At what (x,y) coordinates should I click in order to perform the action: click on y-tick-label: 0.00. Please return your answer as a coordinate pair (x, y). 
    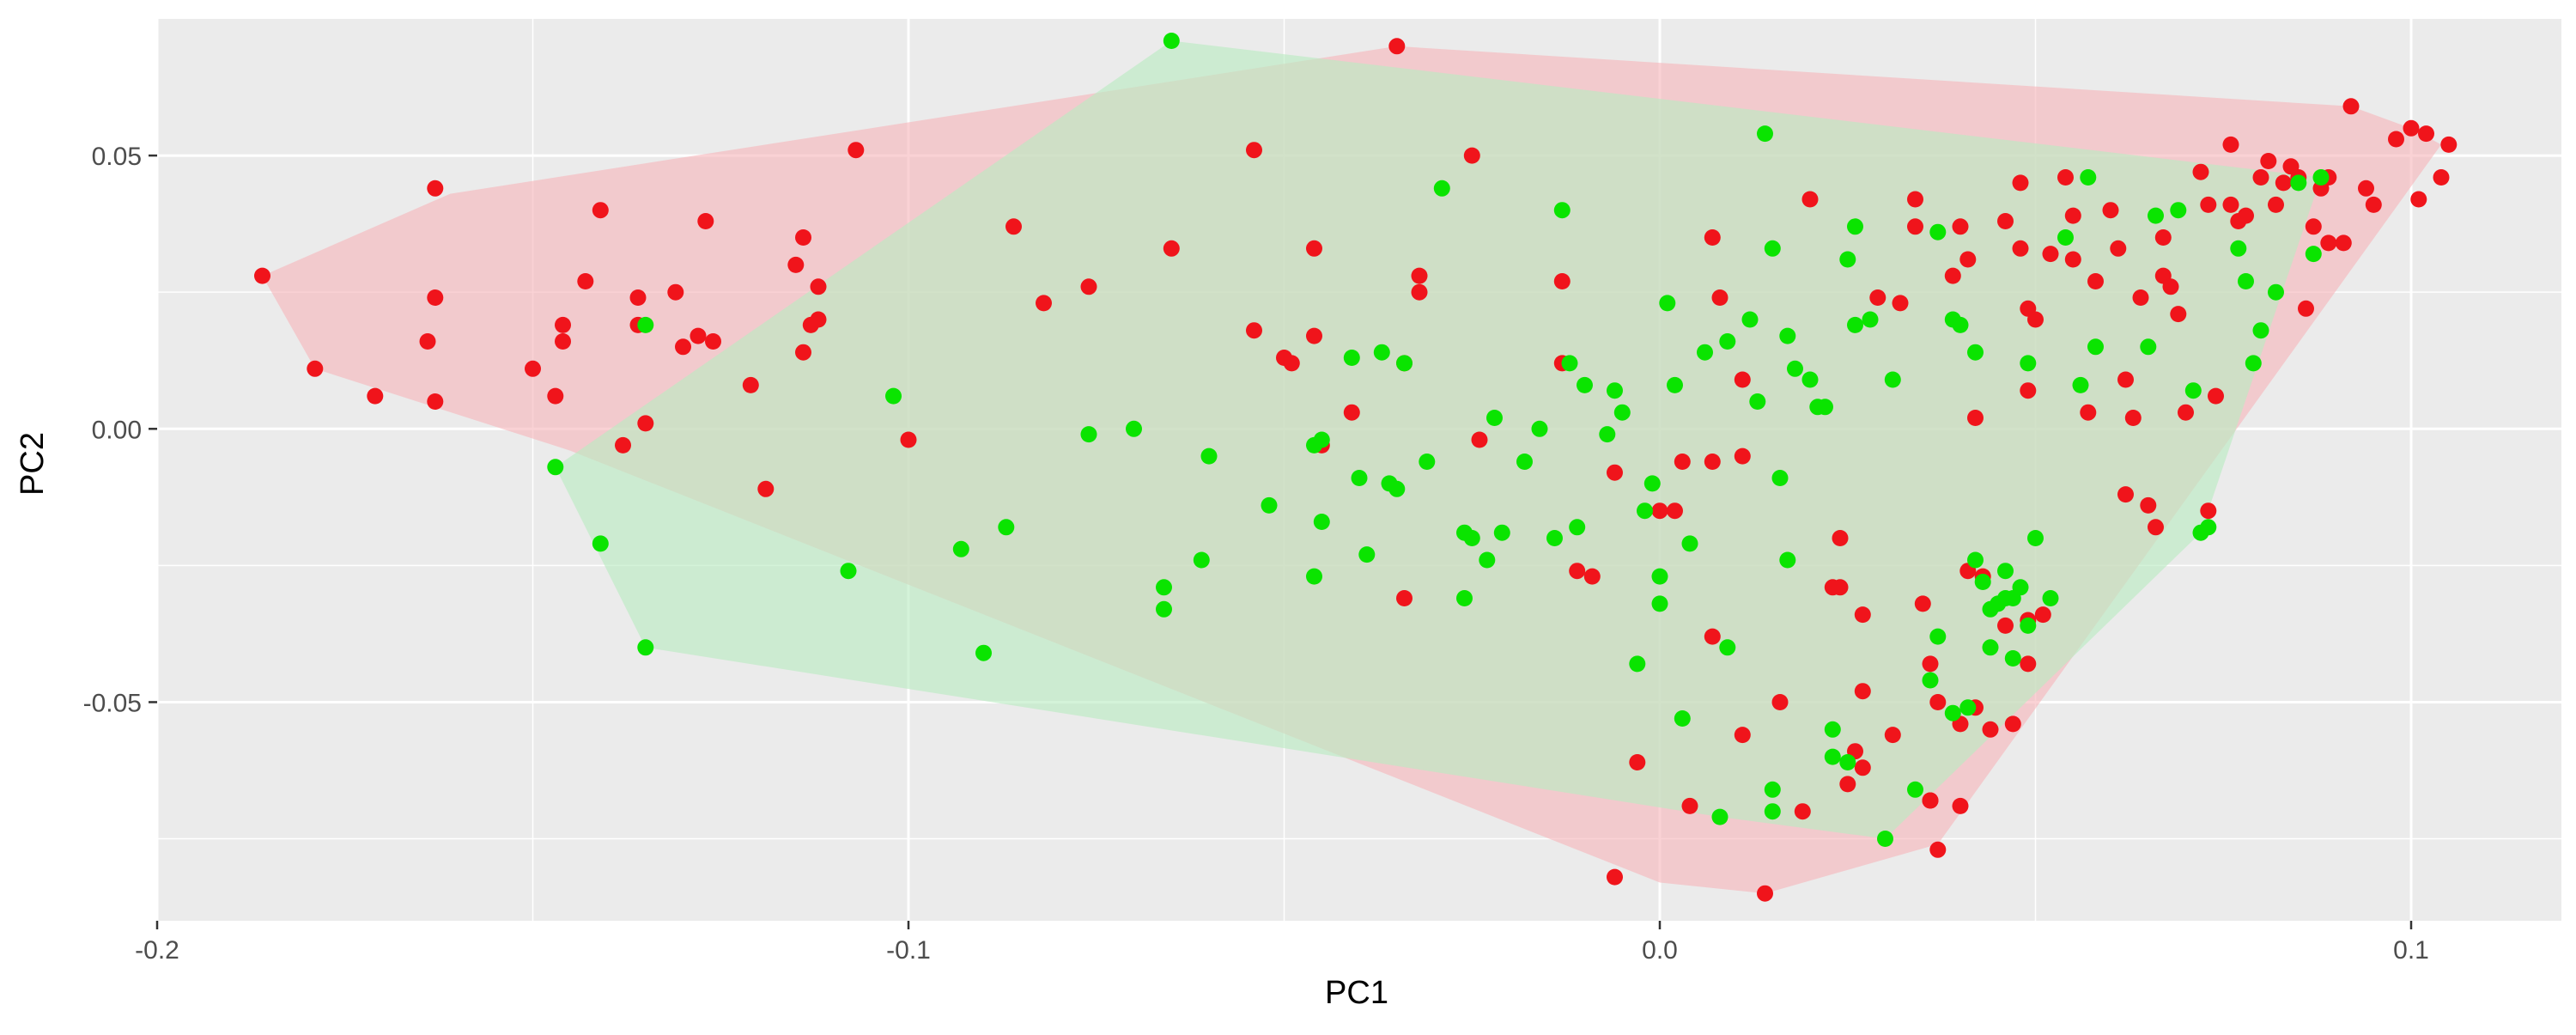
    Looking at the image, I should click on (117, 430).